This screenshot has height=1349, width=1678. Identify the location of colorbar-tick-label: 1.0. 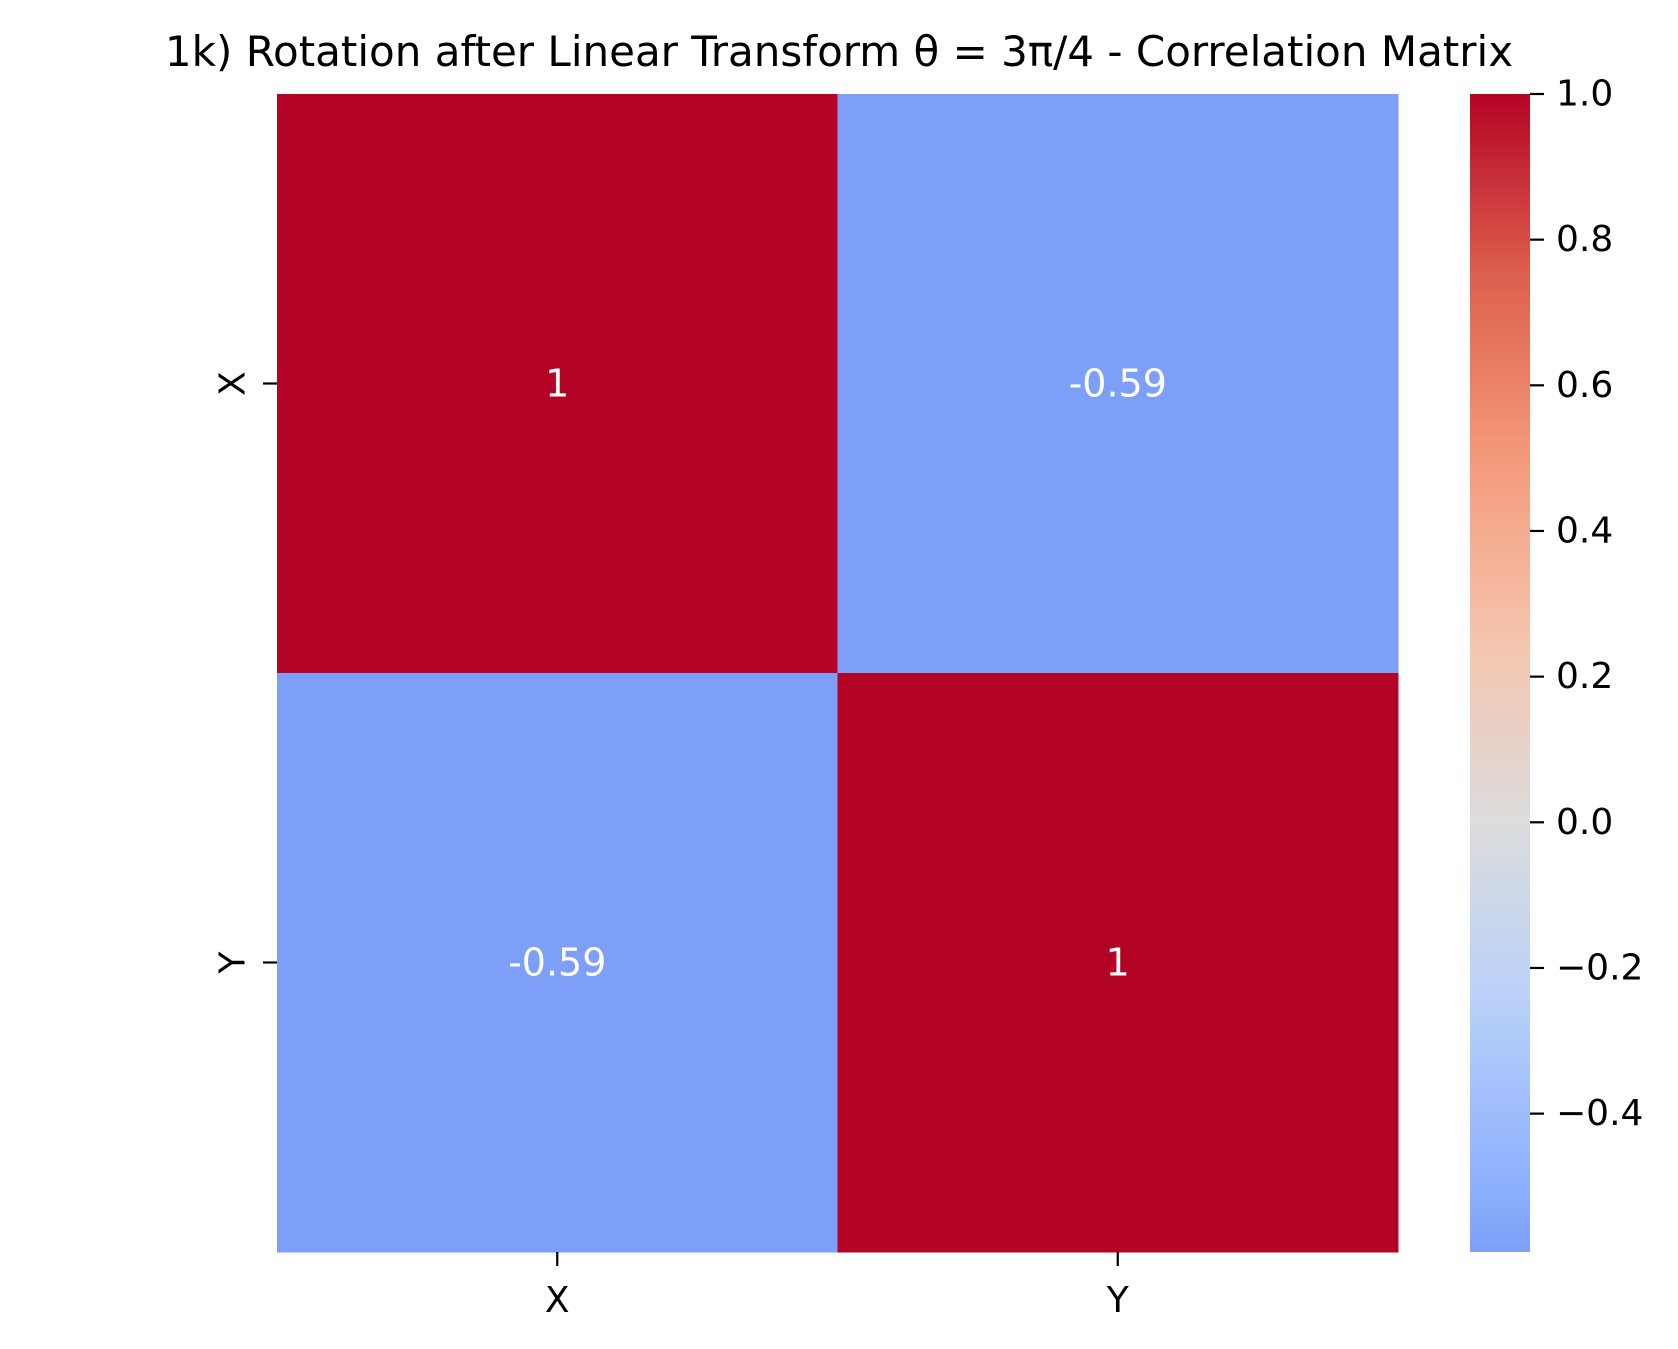
(1584, 94).